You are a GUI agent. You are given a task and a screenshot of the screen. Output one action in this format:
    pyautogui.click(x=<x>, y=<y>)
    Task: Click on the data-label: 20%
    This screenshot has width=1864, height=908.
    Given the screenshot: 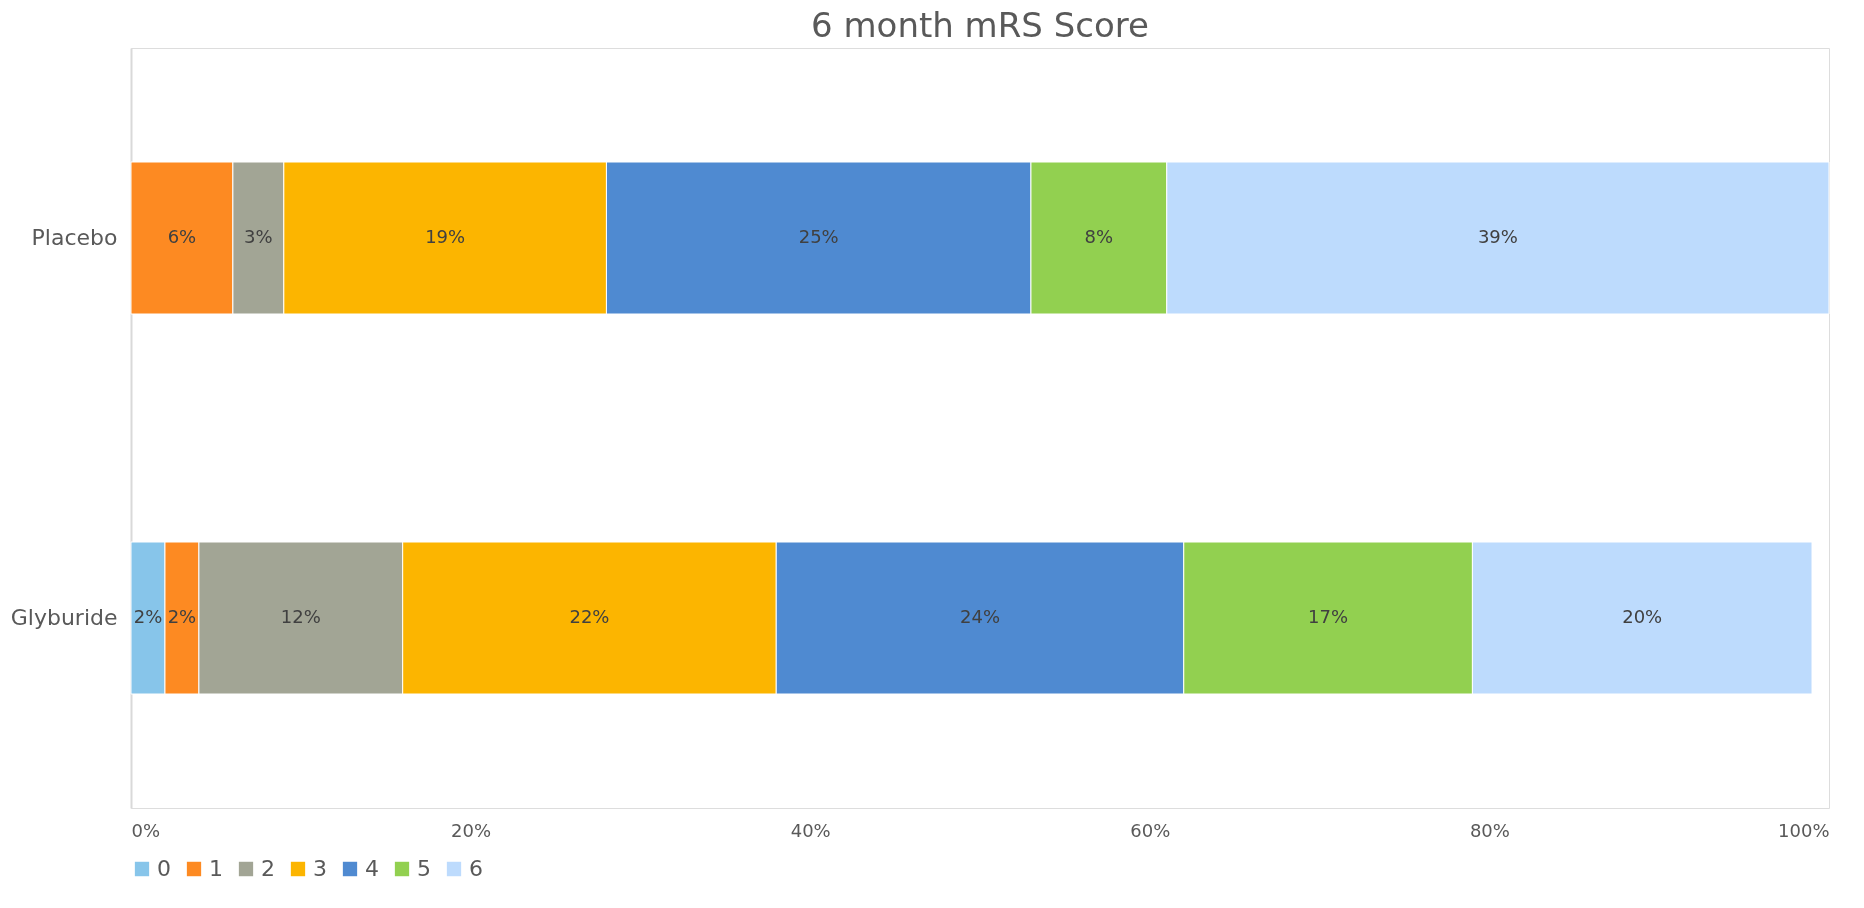 What is the action you would take?
    pyautogui.click(x=1642, y=616)
    